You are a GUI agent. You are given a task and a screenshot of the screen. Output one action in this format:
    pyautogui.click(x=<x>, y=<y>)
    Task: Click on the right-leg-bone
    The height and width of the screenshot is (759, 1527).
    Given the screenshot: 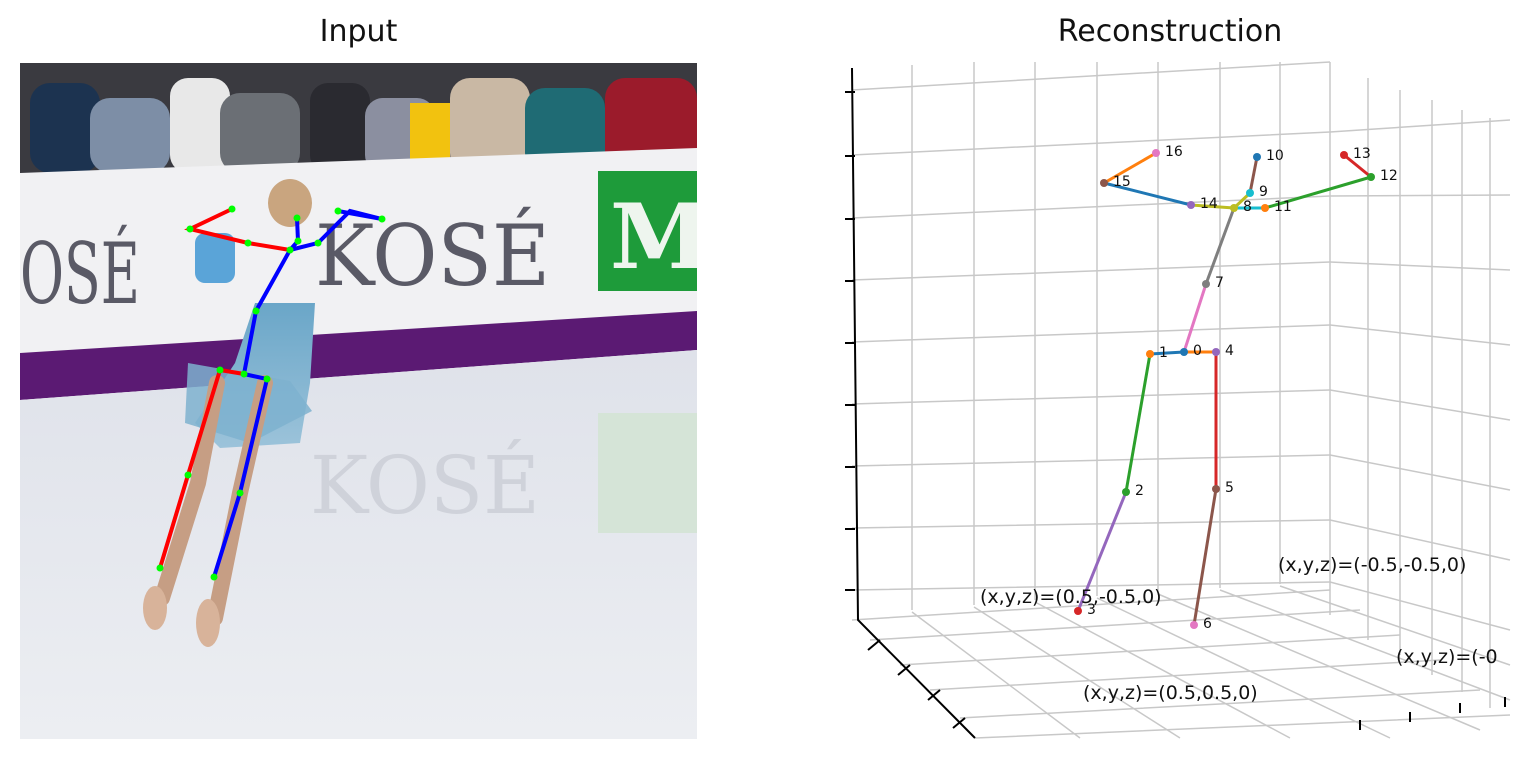 What is the action you would take?
    pyautogui.click(x=241, y=475)
    